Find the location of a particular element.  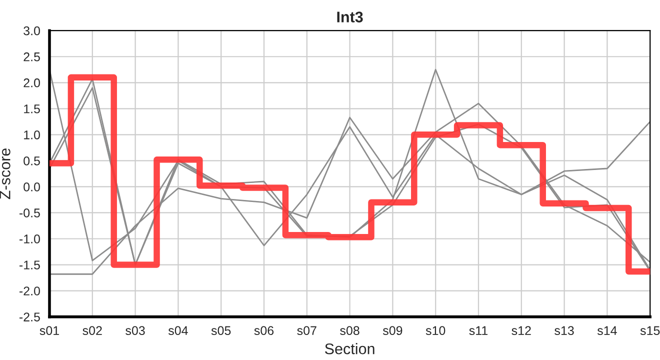

x-tick-label: s14 is located at coordinates (607, 331).